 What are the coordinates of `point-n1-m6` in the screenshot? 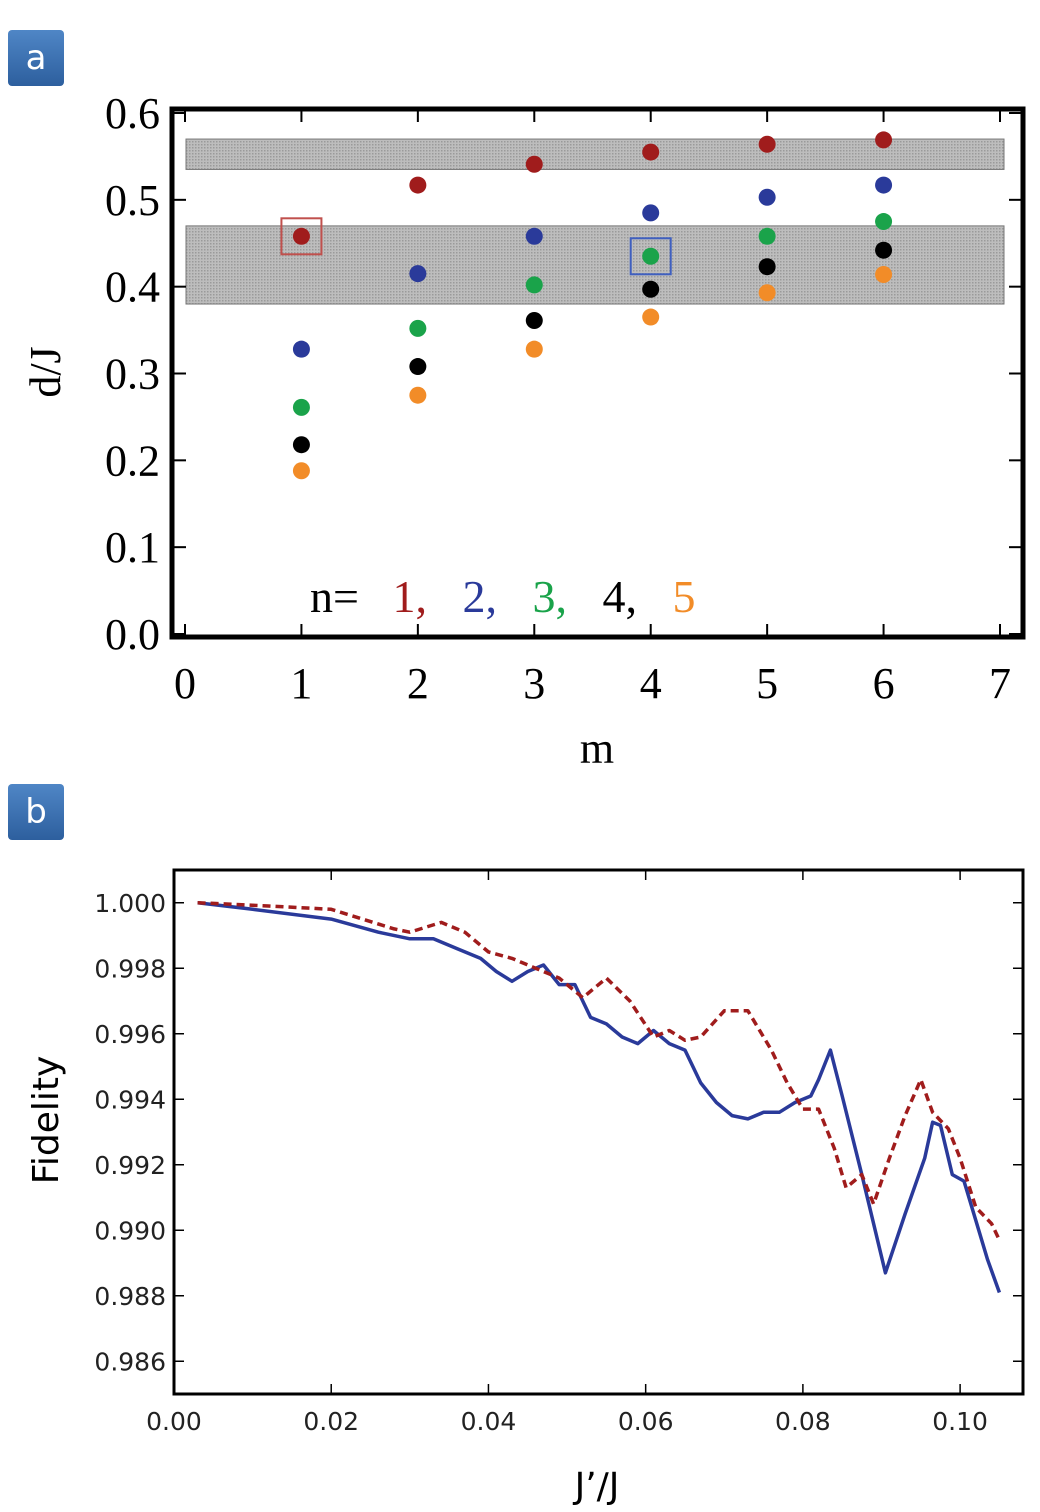 It's located at (884, 140).